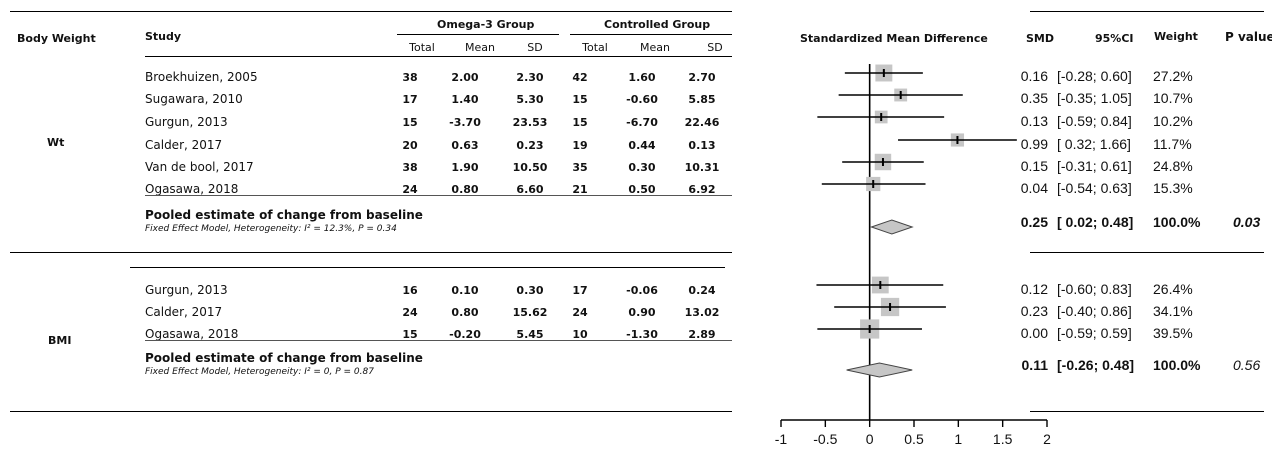 The image size is (1272, 458). What do you see at coordinates (580, 189) in the screenshot?
I see `cell-t2: 21` at bounding box center [580, 189].